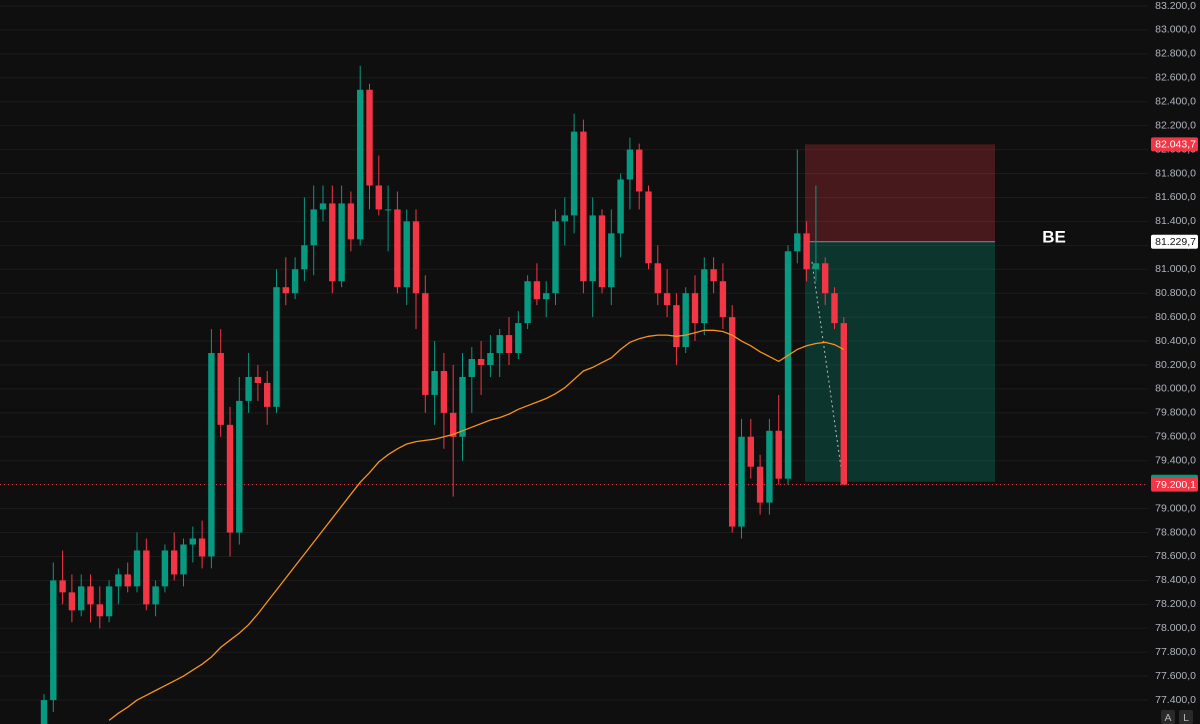 The height and width of the screenshot is (724, 1200). I want to click on y-tick-label: 82.800,0, so click(1175, 54).